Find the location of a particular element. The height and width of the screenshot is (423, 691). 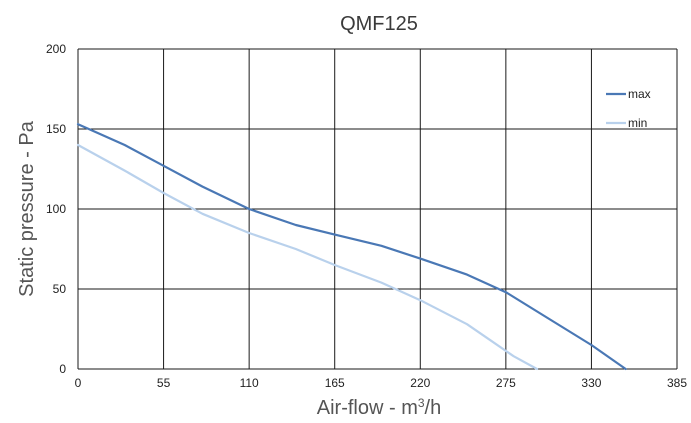

y-tick-labels: 0 50 100 150 200 is located at coordinates (56, 209).